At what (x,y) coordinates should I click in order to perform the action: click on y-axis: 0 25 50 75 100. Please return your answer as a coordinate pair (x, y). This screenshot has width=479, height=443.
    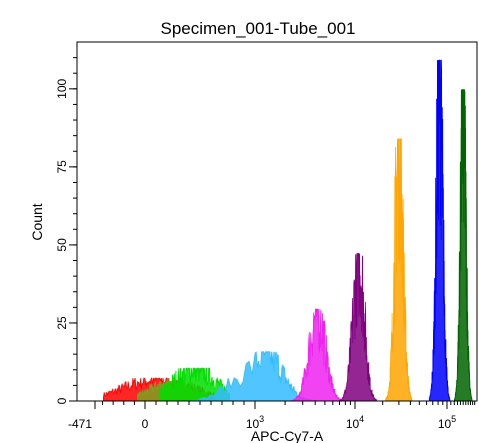
    Looking at the image, I should click on (66, 231).